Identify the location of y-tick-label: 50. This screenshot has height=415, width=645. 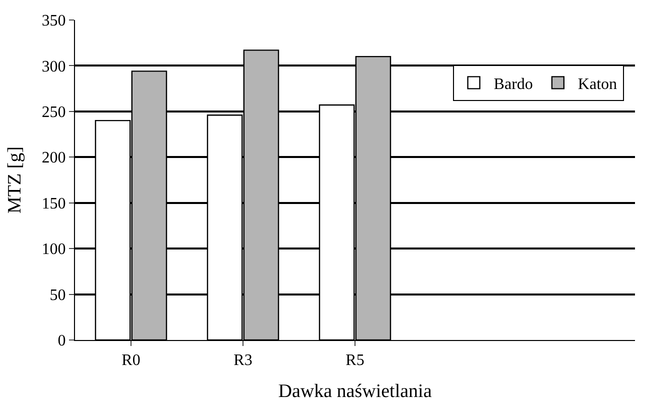
(58, 295).